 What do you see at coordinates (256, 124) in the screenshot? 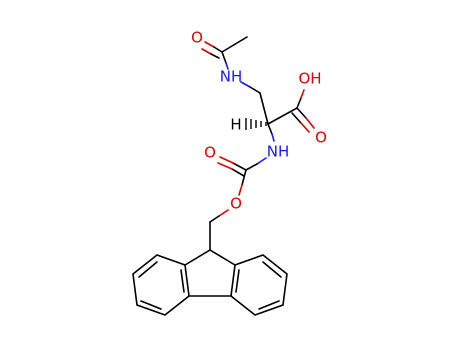
I see `hashed-wedge` at bounding box center [256, 124].